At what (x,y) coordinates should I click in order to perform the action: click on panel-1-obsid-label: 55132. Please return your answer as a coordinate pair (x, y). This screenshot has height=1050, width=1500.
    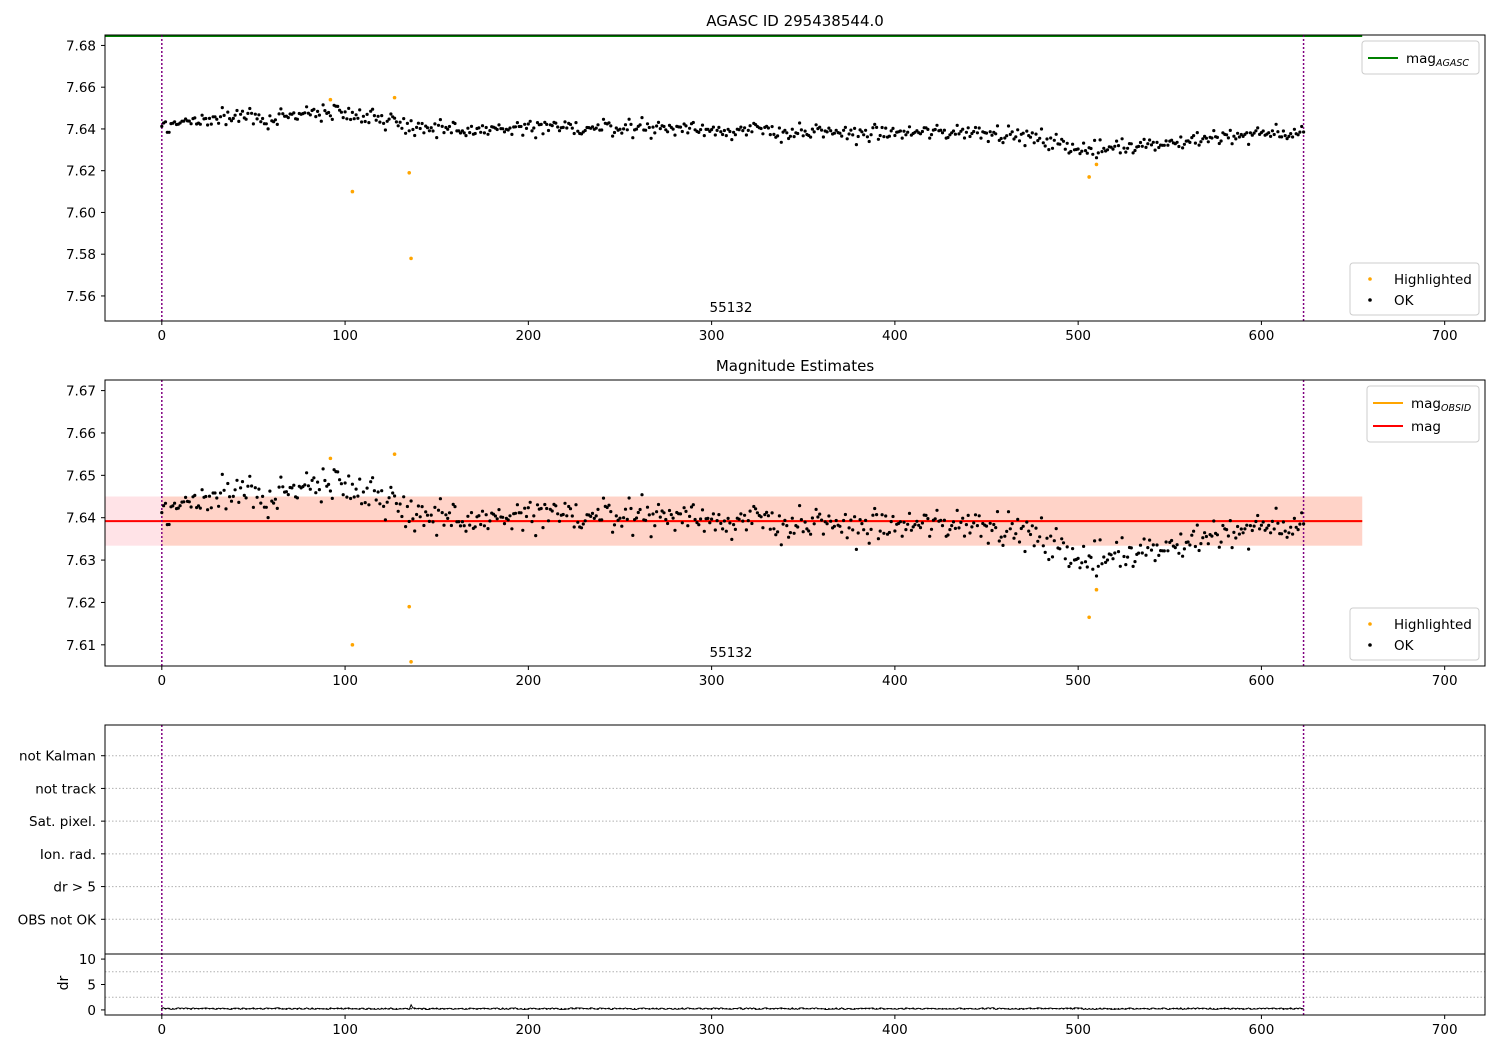
    Looking at the image, I should click on (731, 308).